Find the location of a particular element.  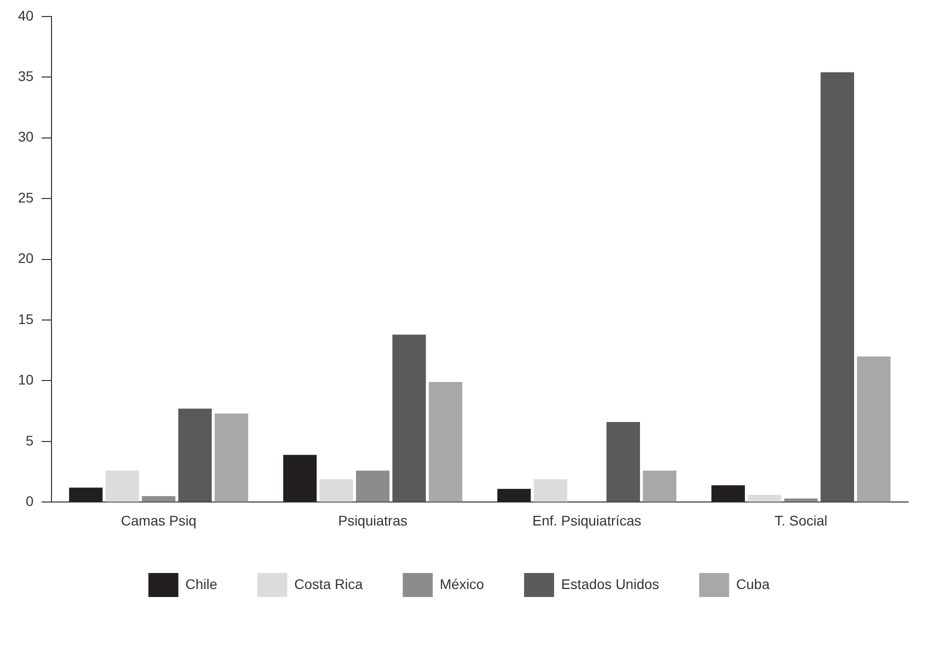

y-tick-label: 25 is located at coordinates (26, 197).